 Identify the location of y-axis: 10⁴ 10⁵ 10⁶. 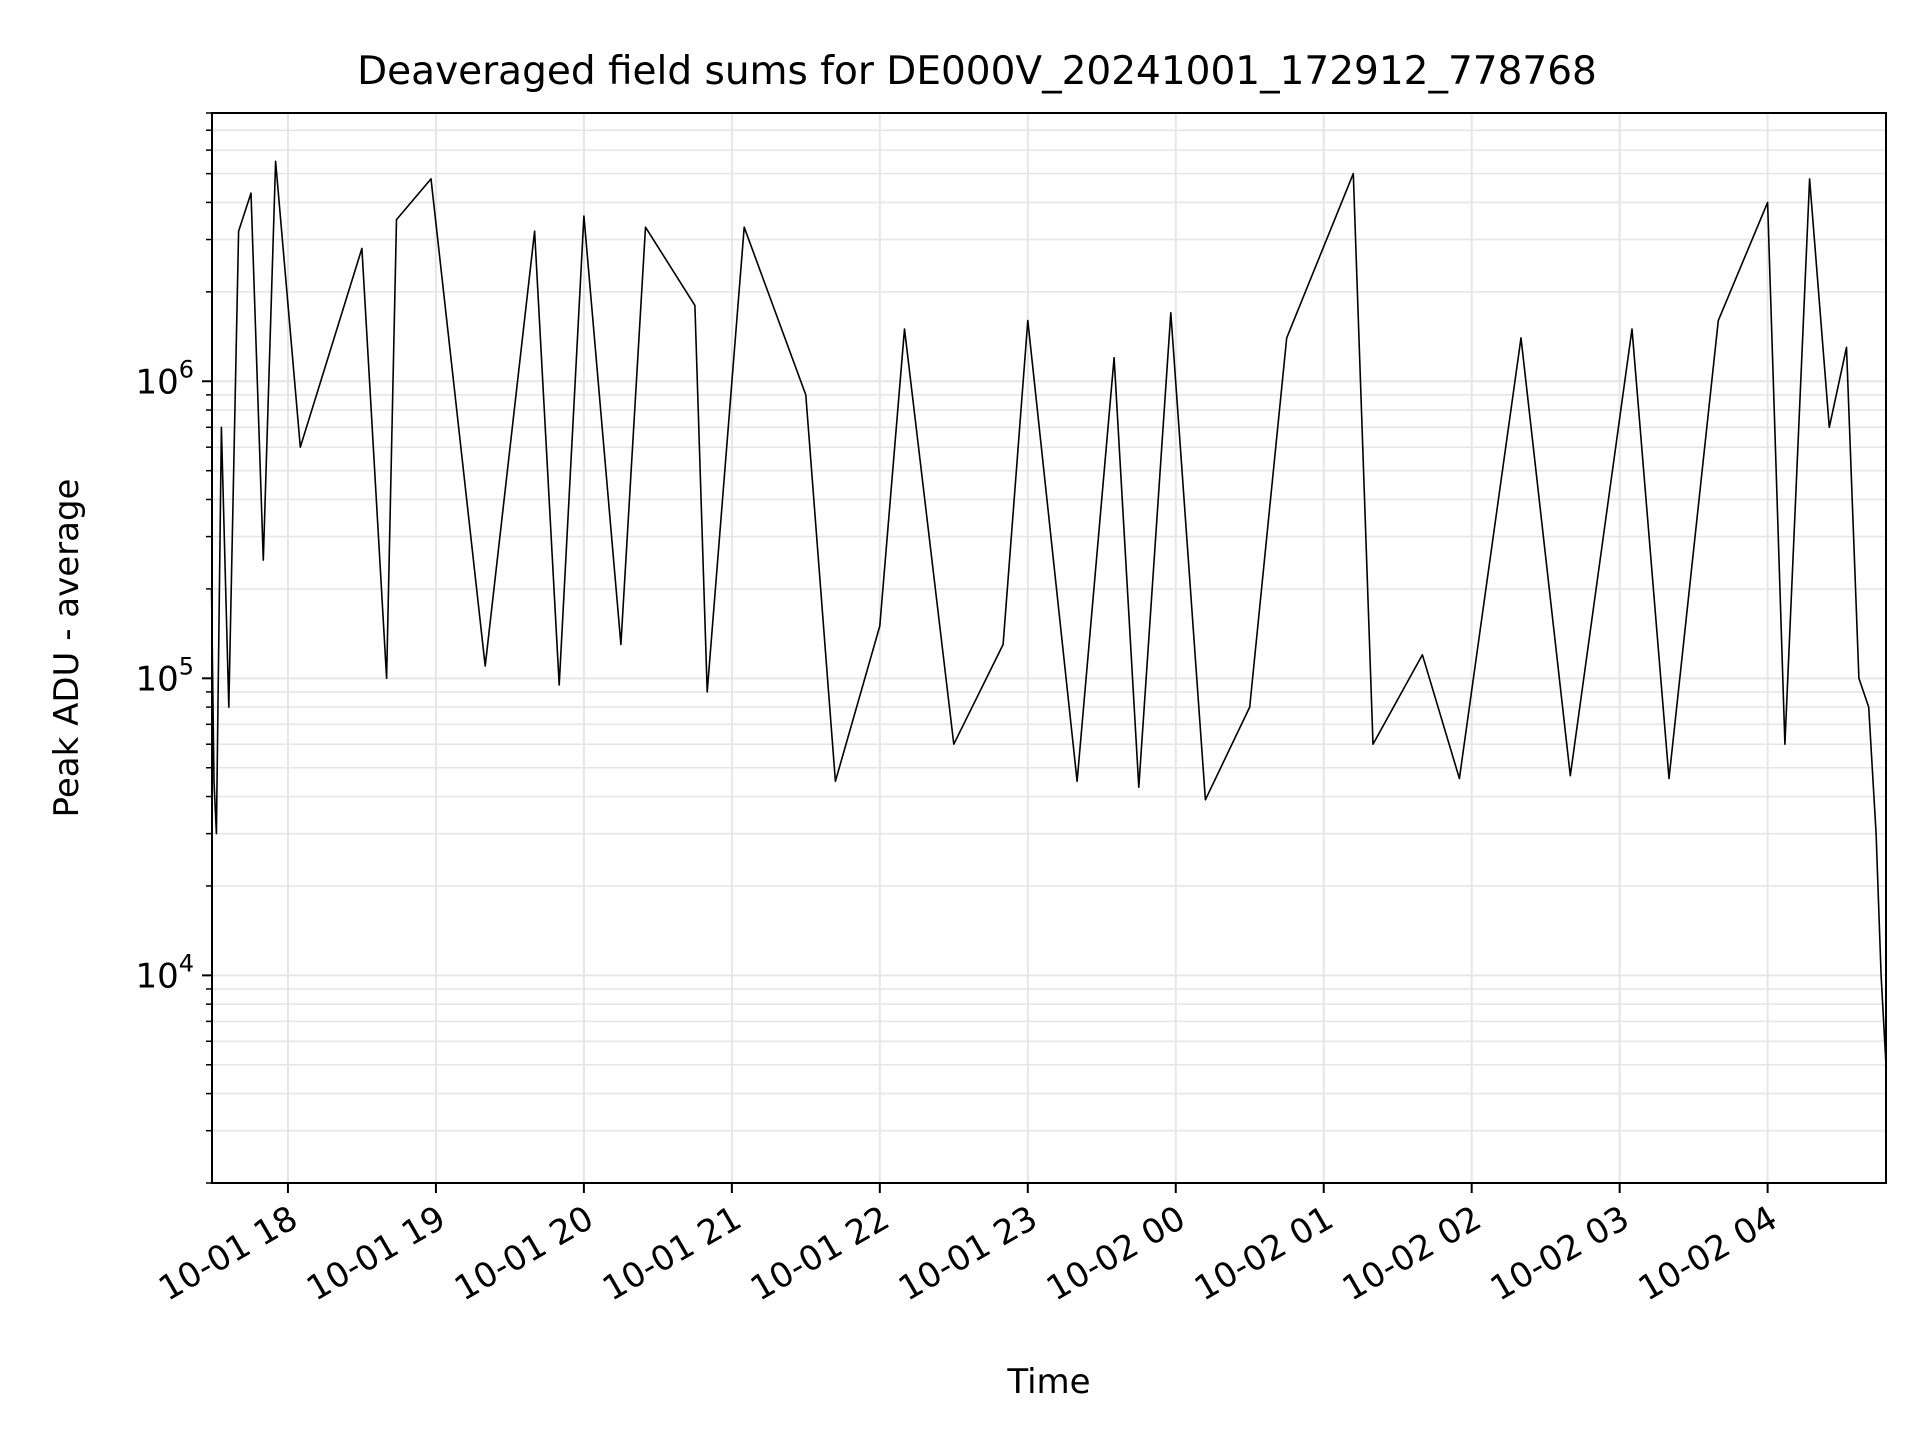
(173, 648).